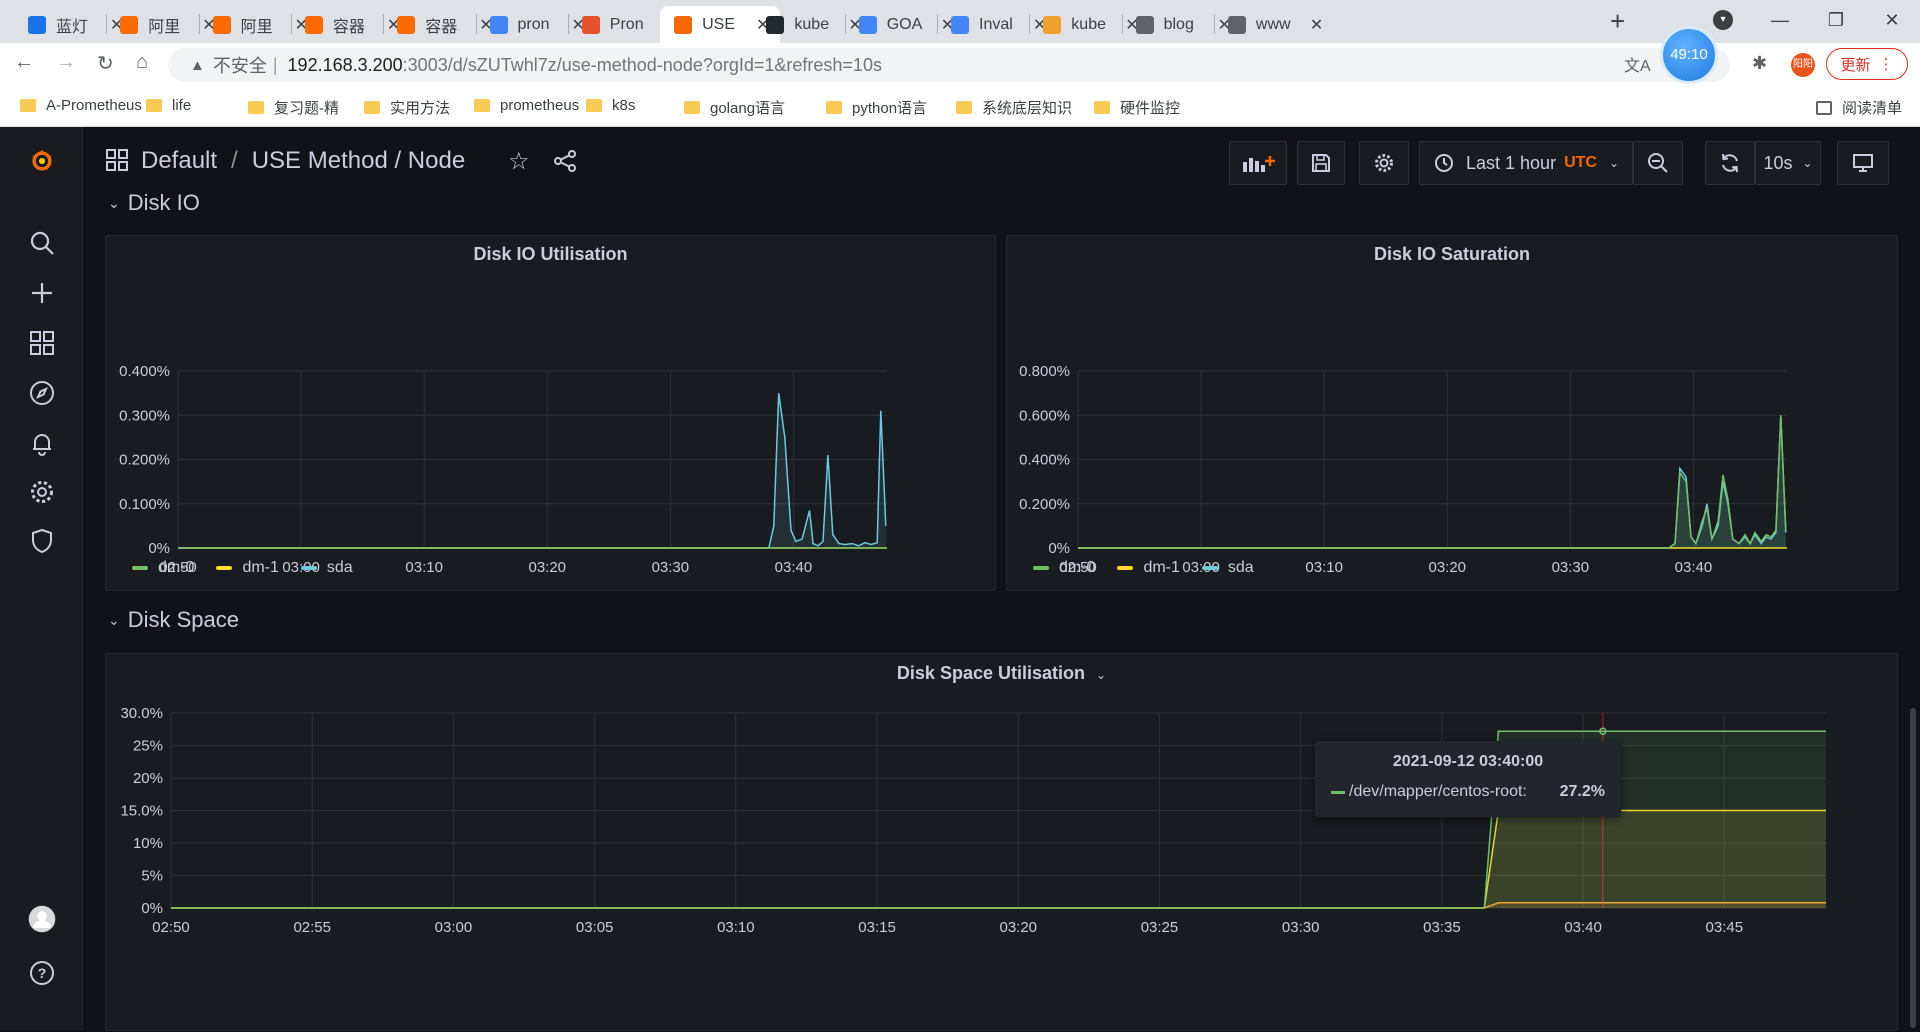  I want to click on dashboards-icon, so click(42, 343).